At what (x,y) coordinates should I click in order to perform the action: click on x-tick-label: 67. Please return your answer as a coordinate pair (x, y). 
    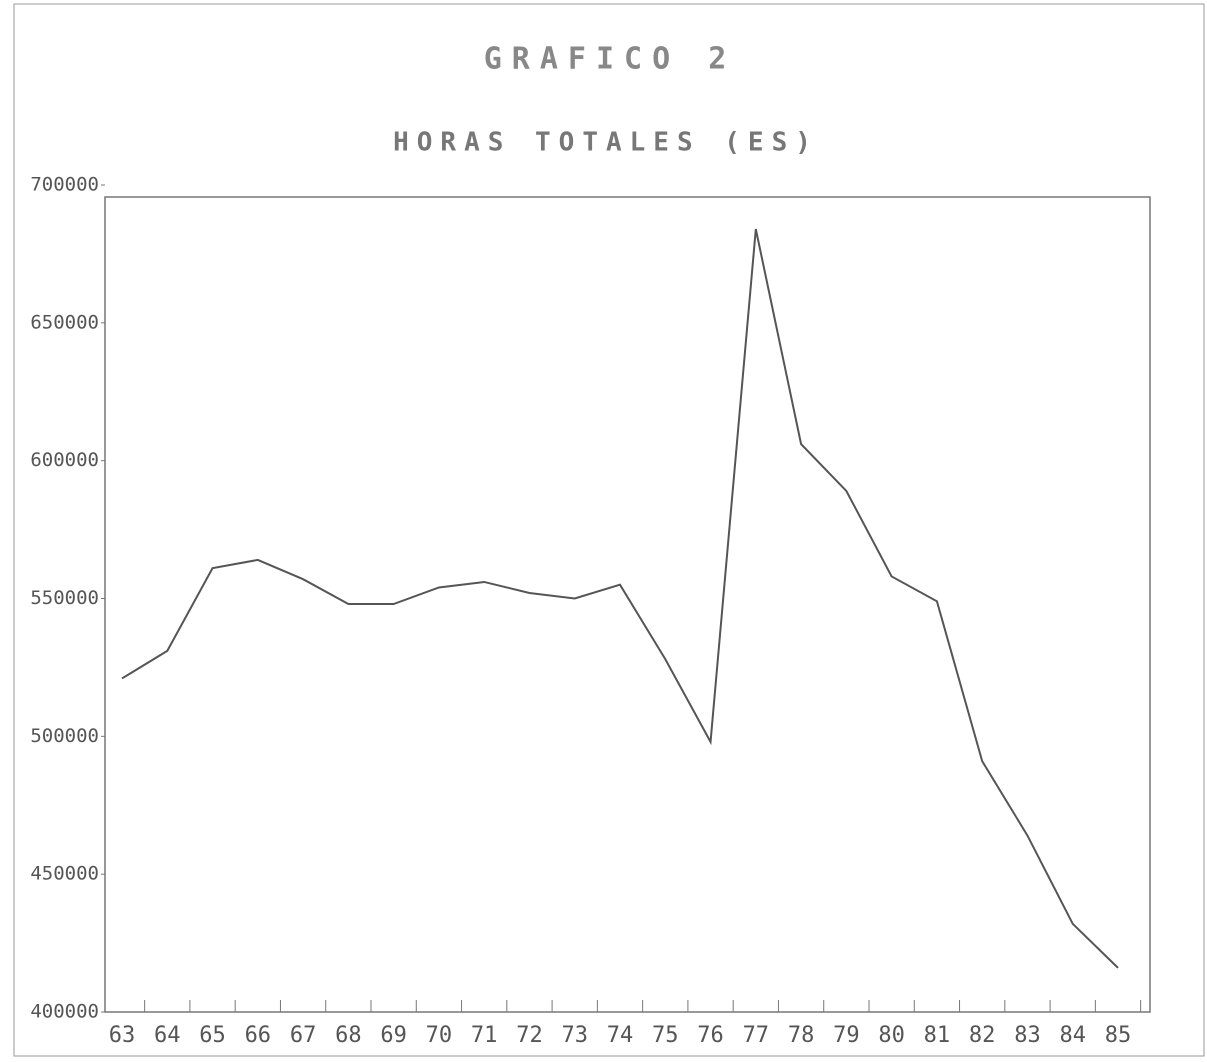
    Looking at the image, I should click on (303, 1035).